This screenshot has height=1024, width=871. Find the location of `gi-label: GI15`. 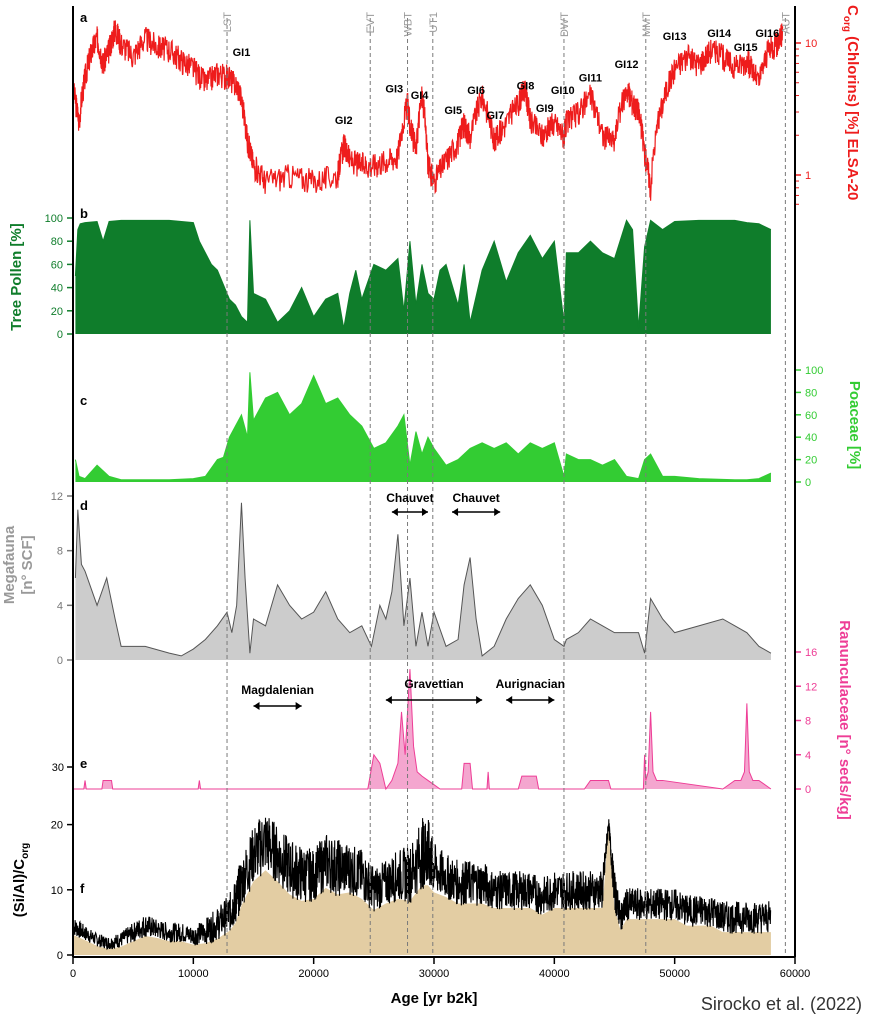

gi-label: GI15 is located at coordinates (746, 48).